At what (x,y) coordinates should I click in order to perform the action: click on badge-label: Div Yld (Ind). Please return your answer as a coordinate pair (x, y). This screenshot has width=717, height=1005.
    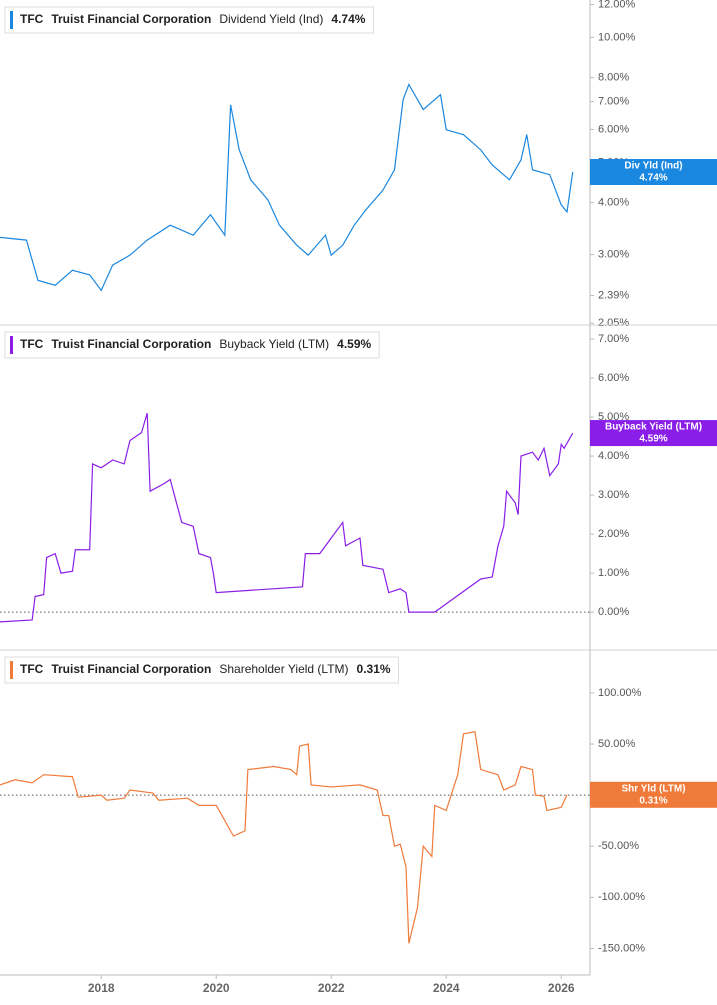
    Looking at the image, I should click on (653, 166).